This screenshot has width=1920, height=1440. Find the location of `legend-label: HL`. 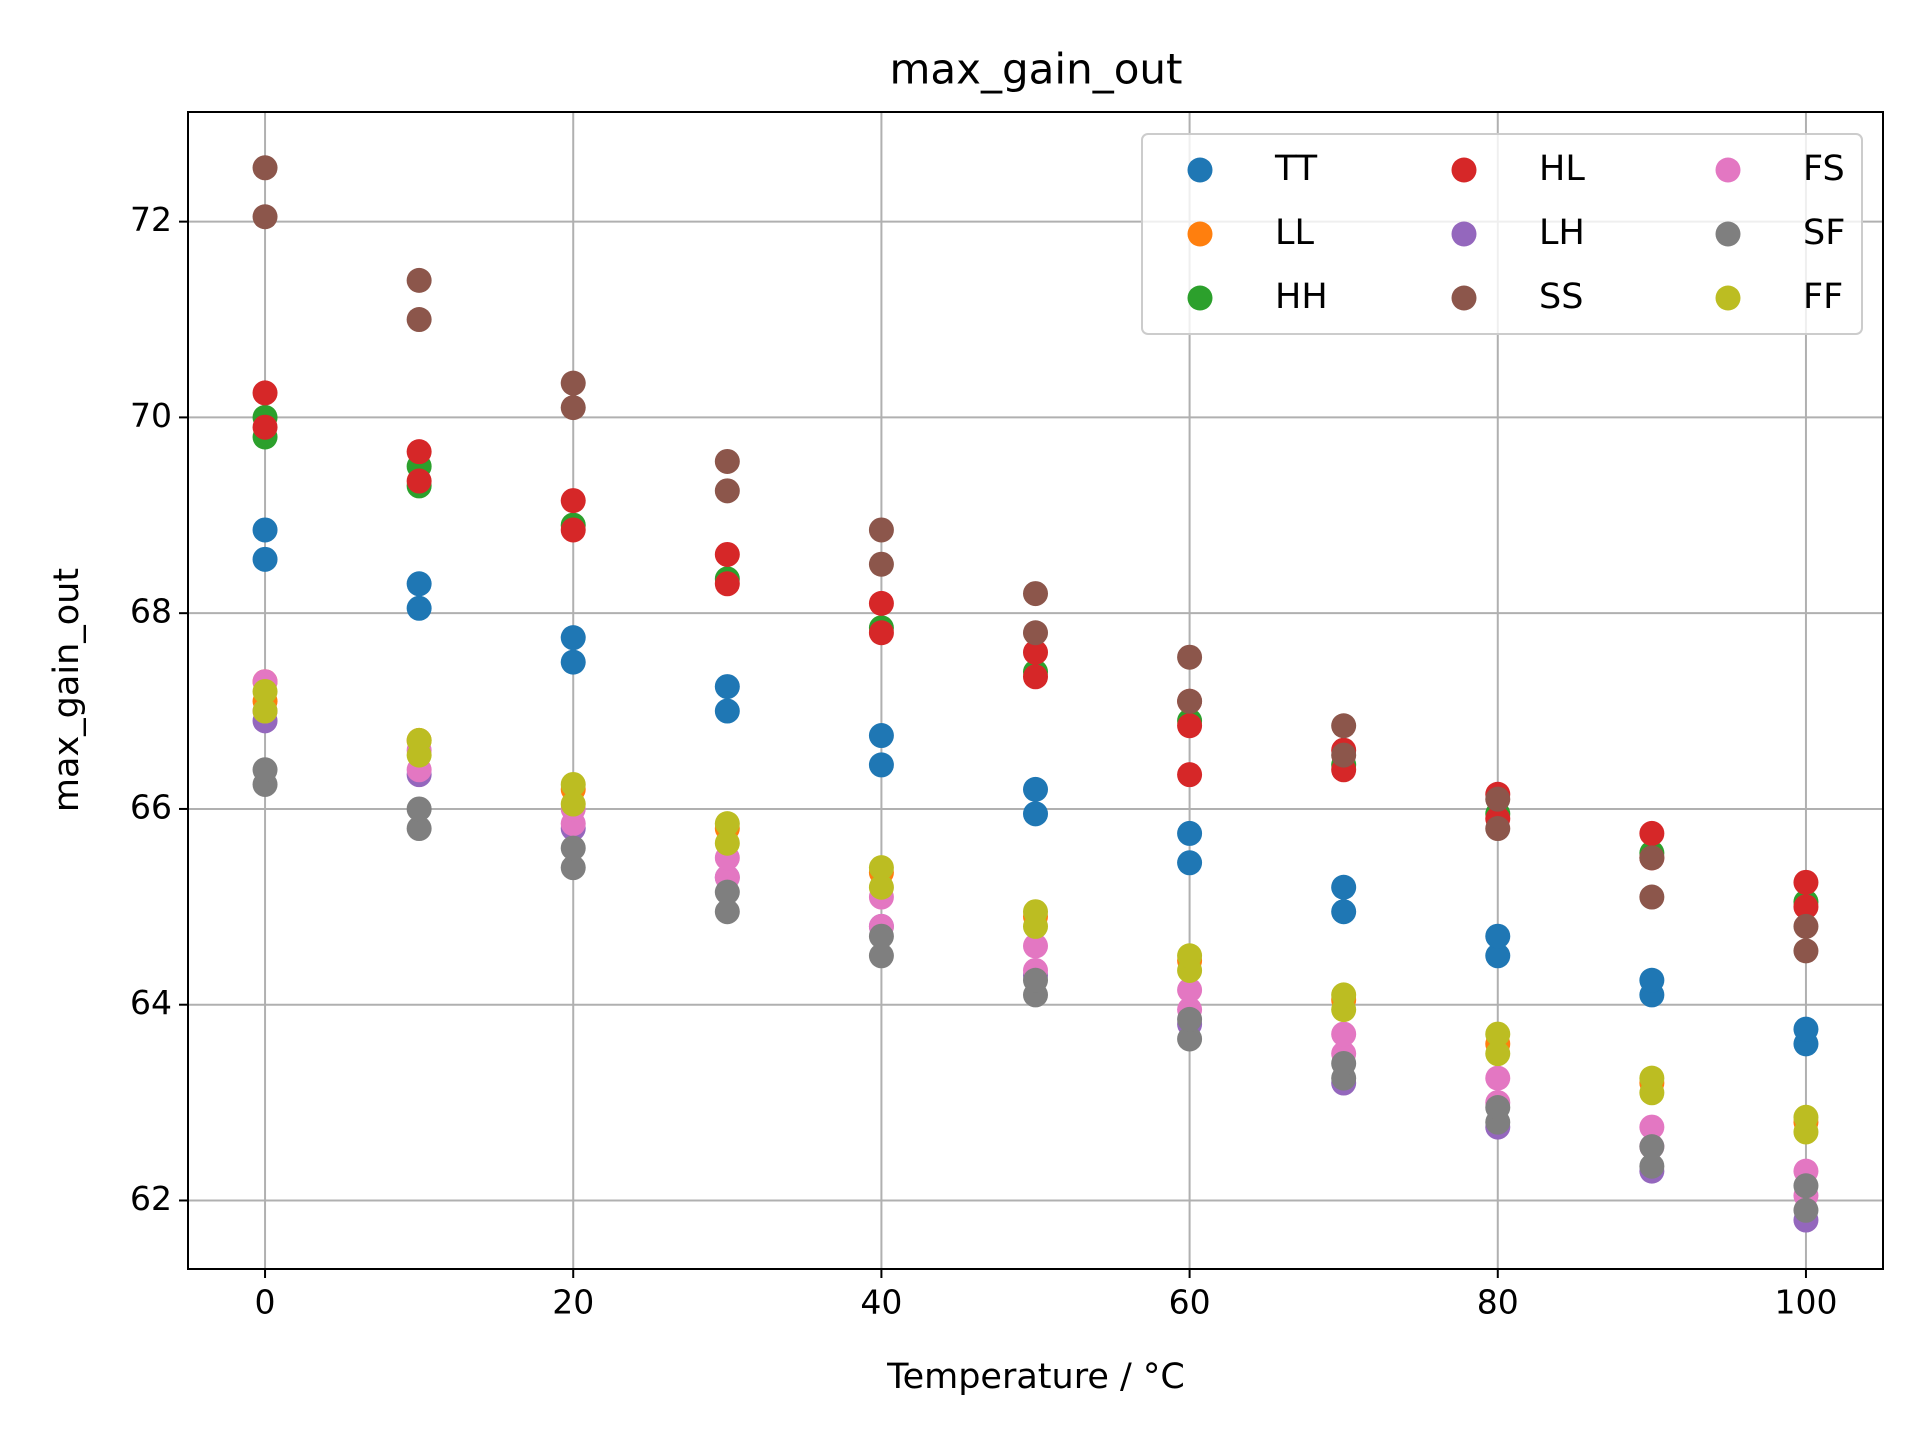

legend-label: HL is located at coordinates (1562, 169).